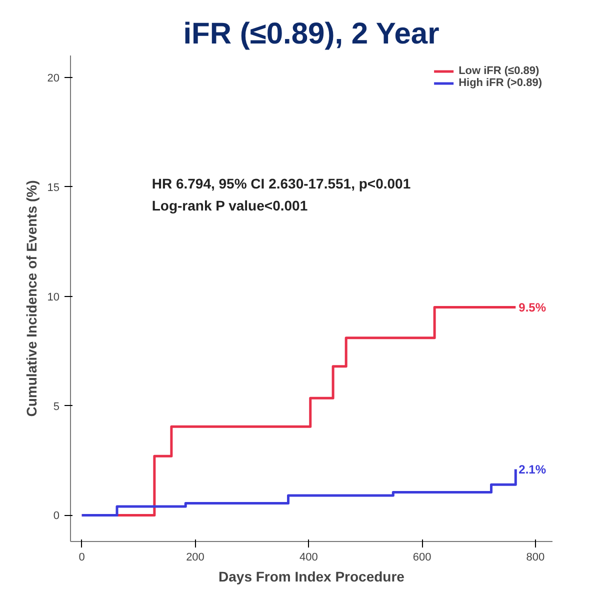 This screenshot has width=597, height=601. What do you see at coordinates (56, 406) in the screenshot?
I see `y-tick-label: 5` at bounding box center [56, 406].